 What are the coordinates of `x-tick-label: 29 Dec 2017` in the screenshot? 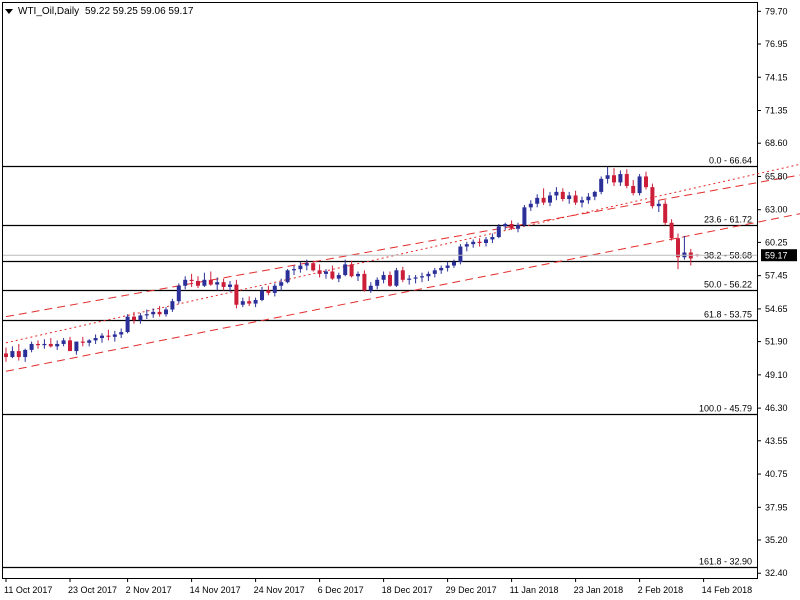 It's located at (471, 590).